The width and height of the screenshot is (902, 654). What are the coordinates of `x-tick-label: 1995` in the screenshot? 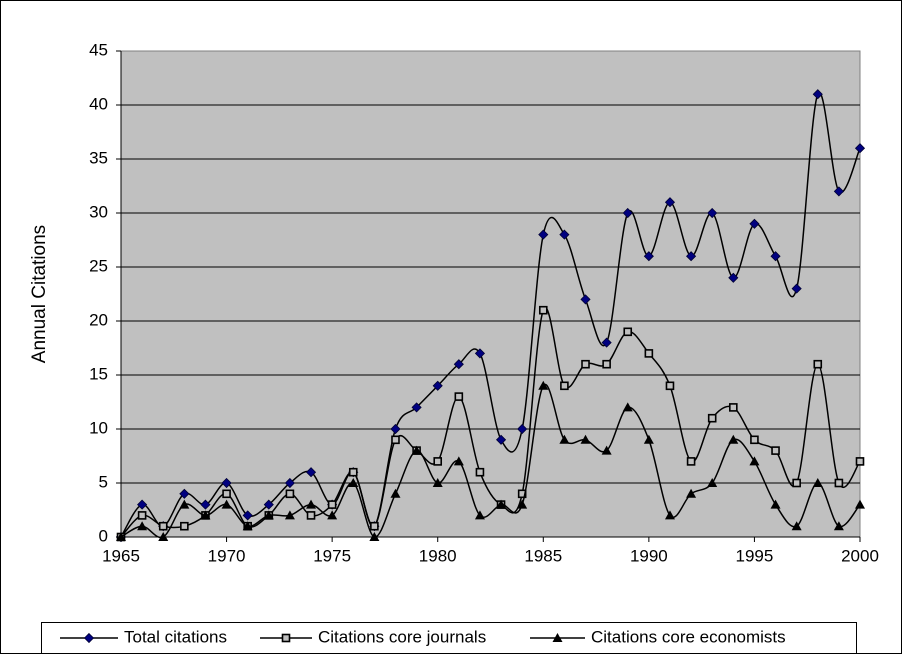 It's located at (755, 555).